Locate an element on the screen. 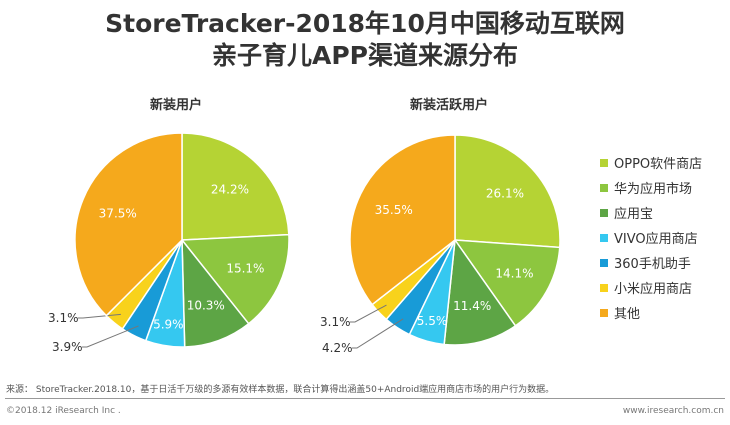 Image resolution: width=730 pixels, height=425 pixels. legend-label: 应用宝 is located at coordinates (634, 214).